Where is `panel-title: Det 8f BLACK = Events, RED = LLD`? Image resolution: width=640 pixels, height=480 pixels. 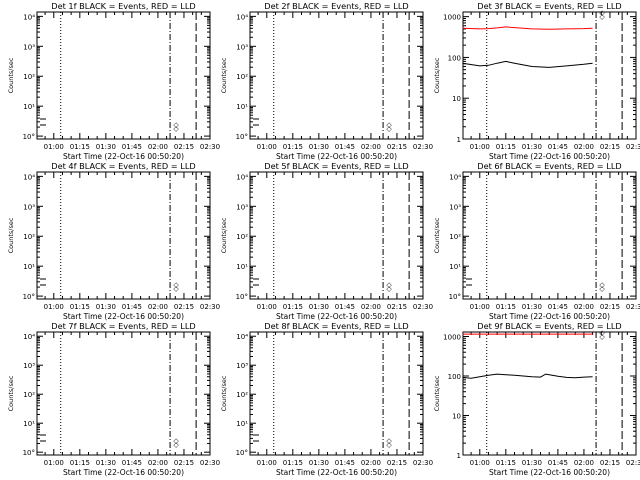 panel-title: Det 8f BLACK = Events, RED = LLD is located at coordinates (336, 326).